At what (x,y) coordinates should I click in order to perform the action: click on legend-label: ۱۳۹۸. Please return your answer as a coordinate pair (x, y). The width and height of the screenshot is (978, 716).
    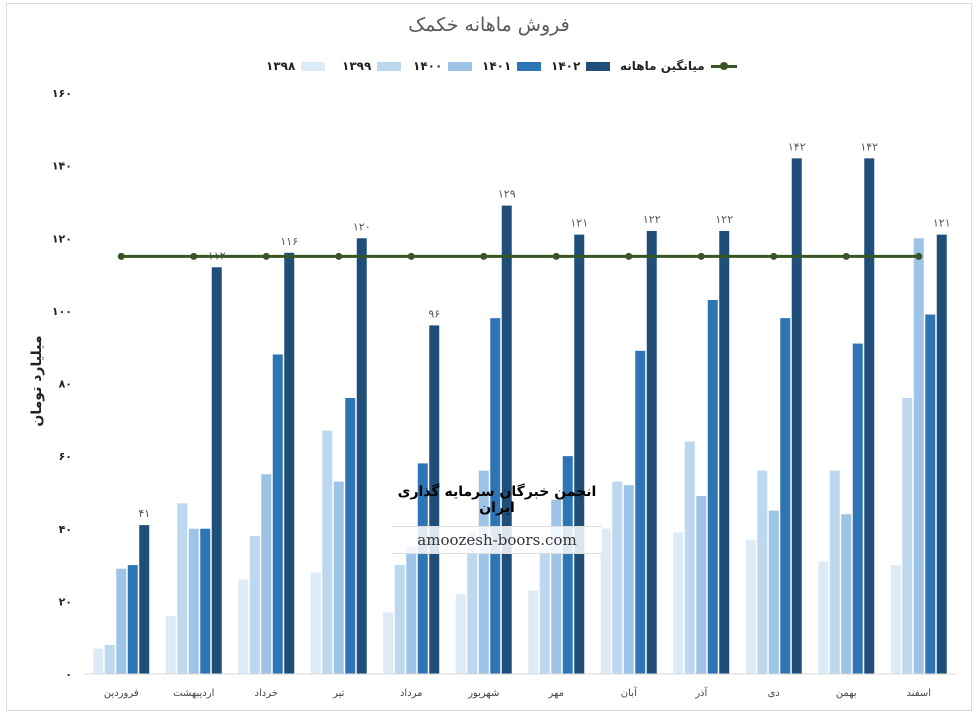
    Looking at the image, I should click on (281, 66).